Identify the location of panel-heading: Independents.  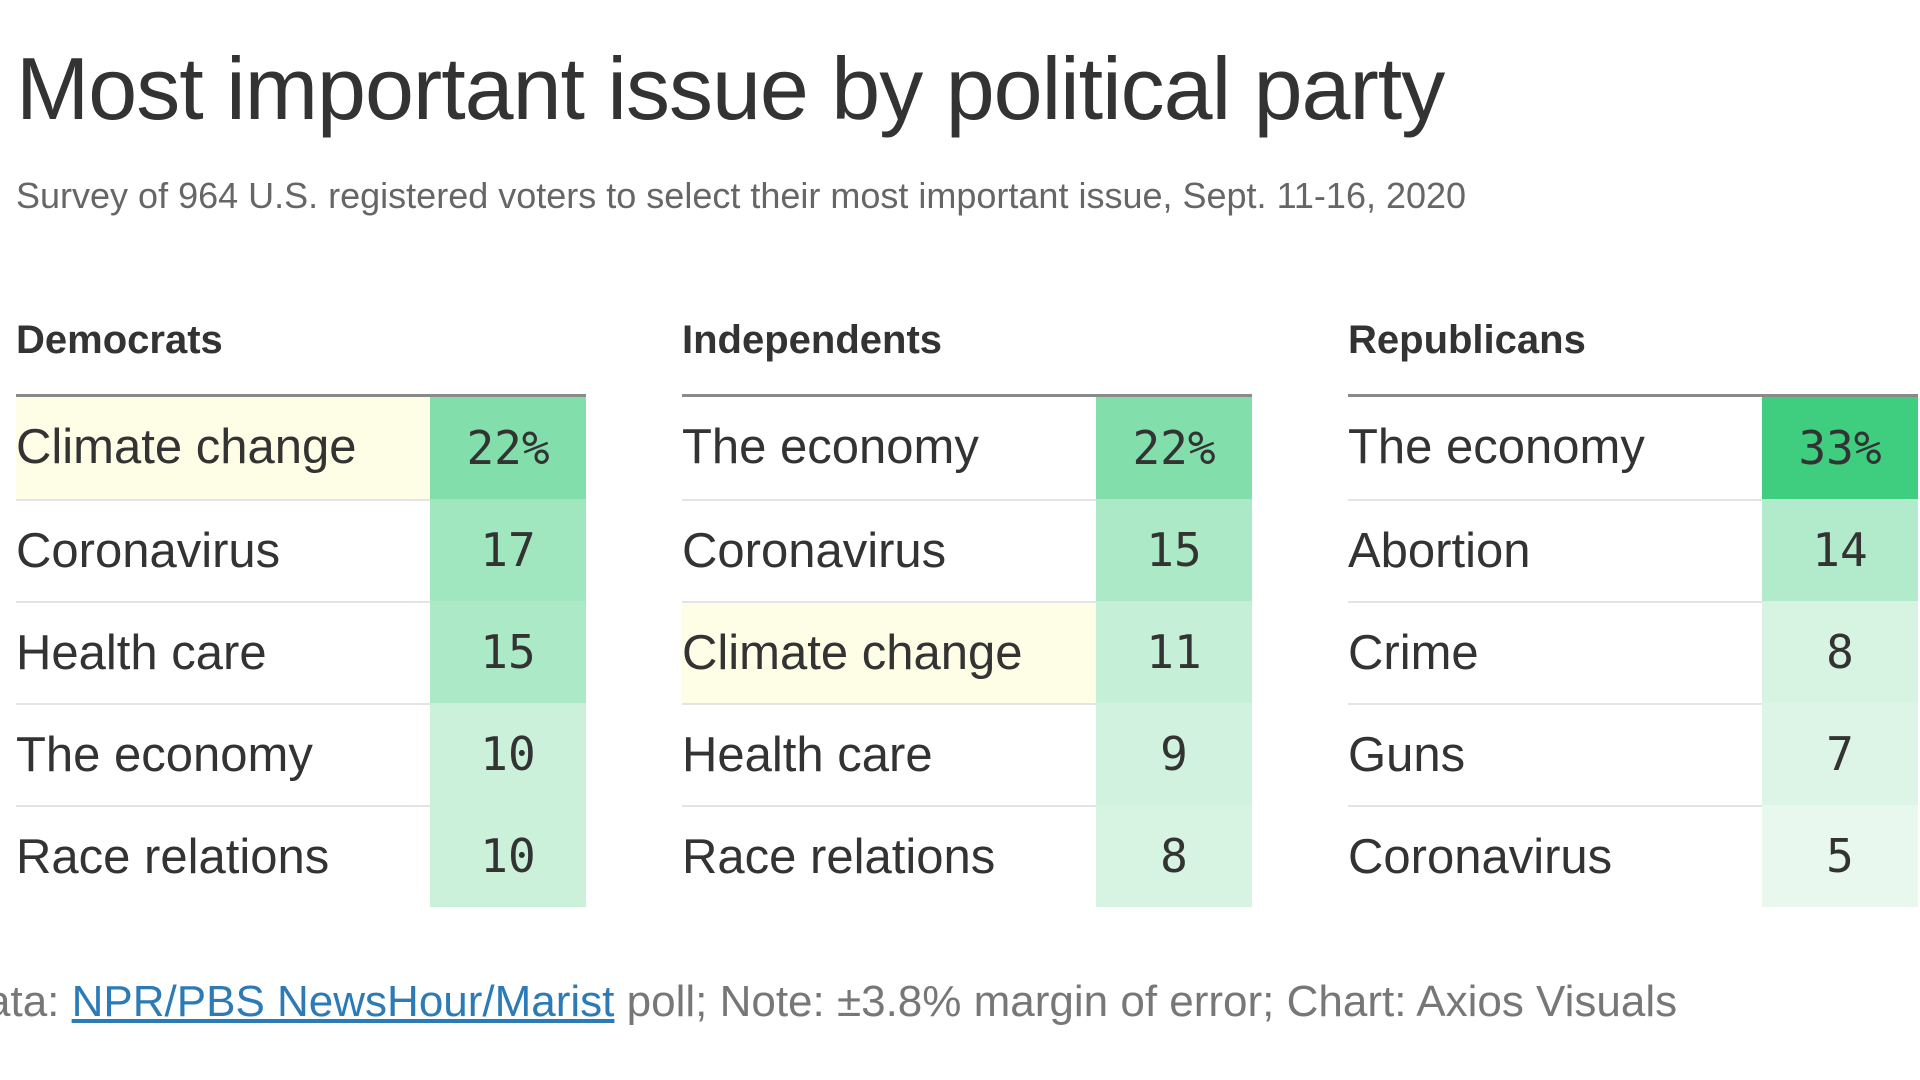
(812, 340).